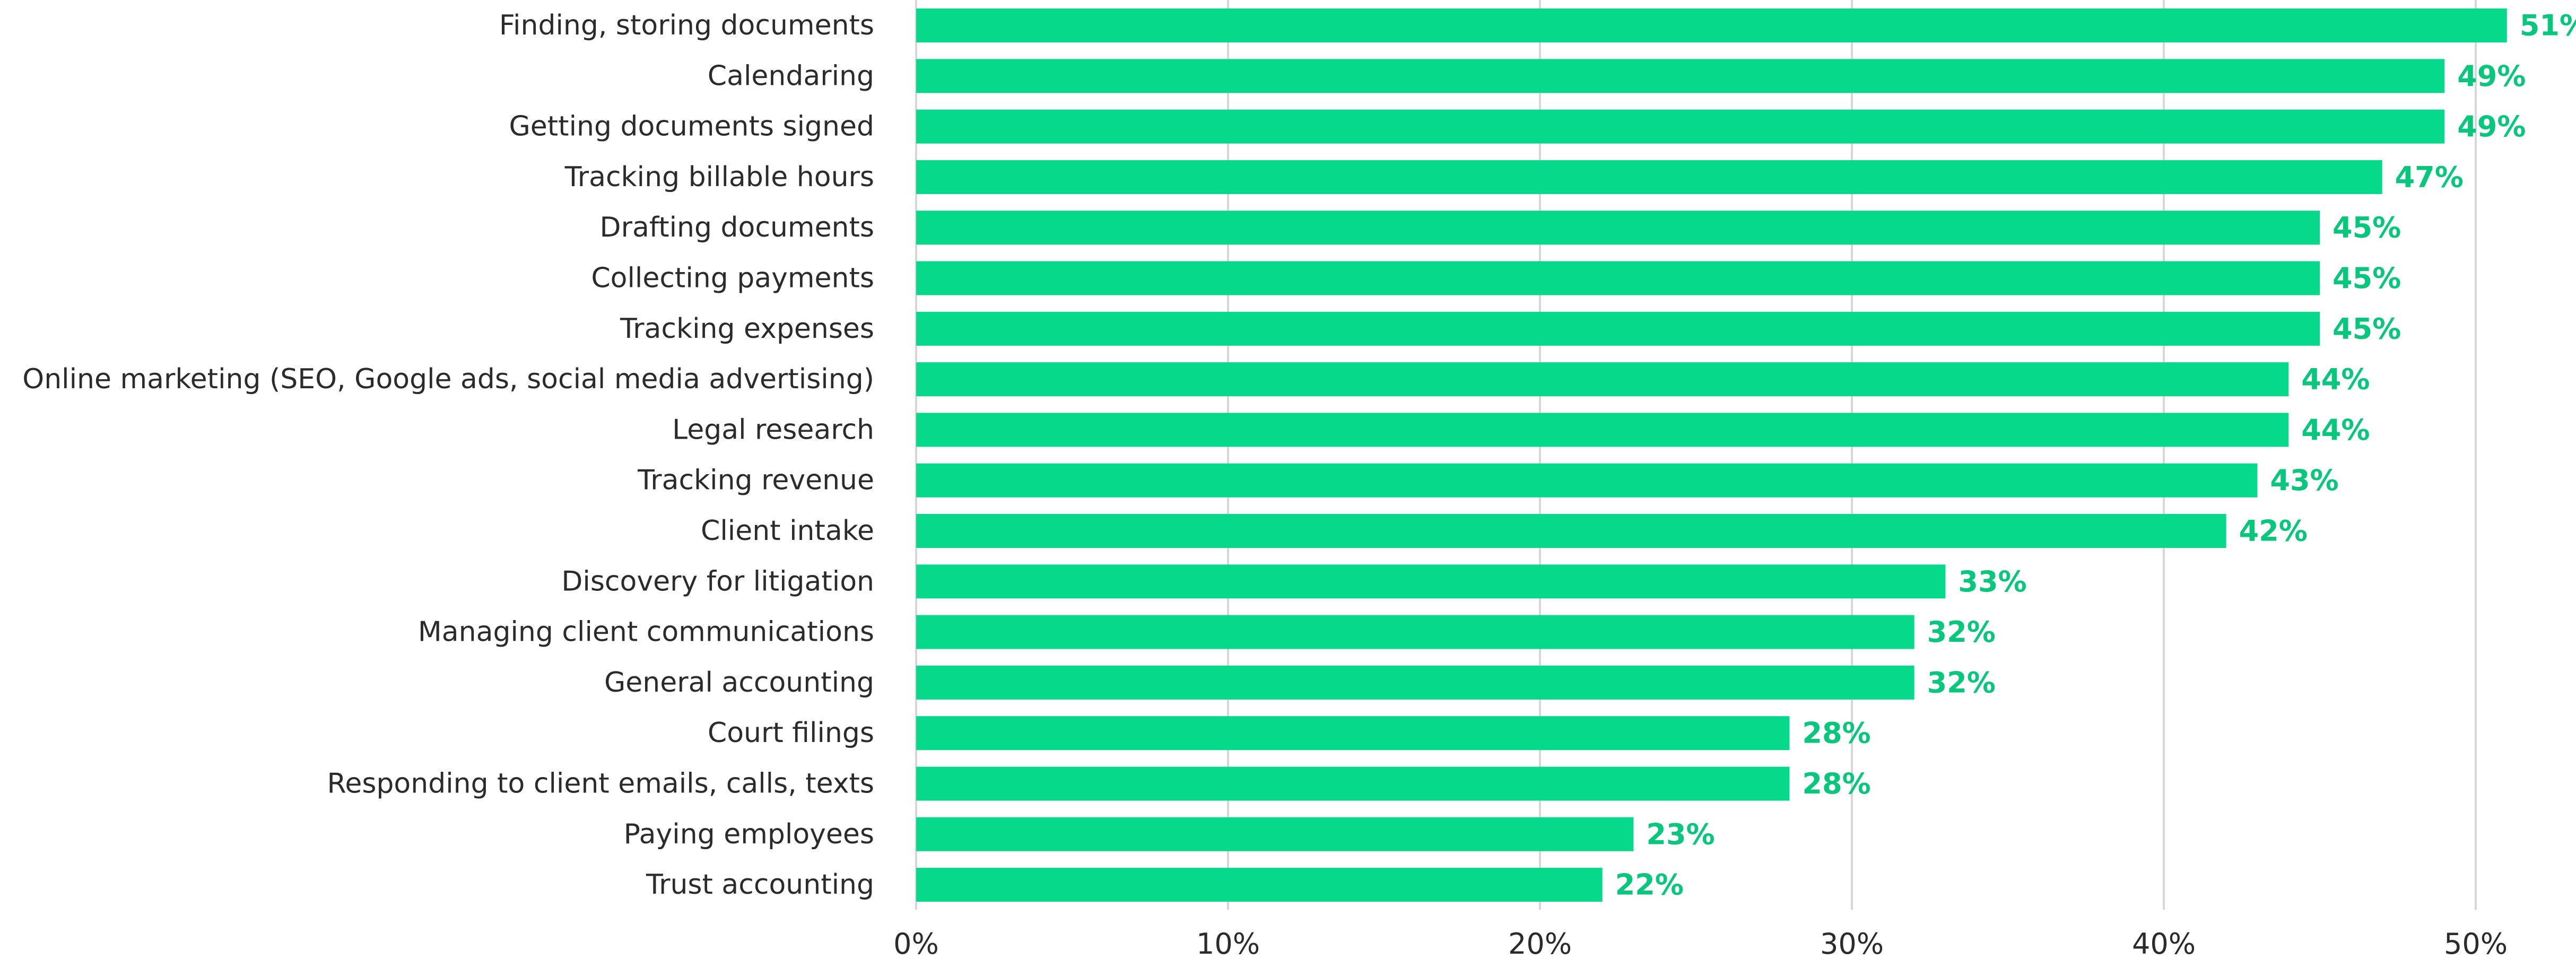  What do you see at coordinates (788, 531) in the screenshot?
I see `category-label-10: Client intake` at bounding box center [788, 531].